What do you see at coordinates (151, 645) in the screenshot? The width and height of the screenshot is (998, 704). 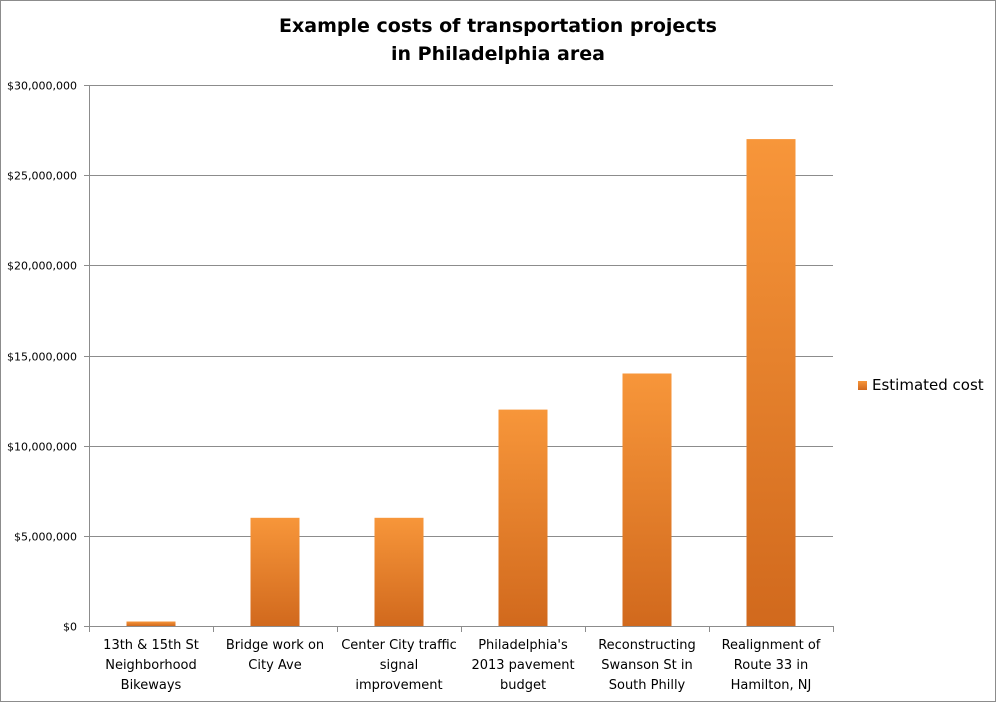 I see `x-tick-label-line: 13th & 15th St` at bounding box center [151, 645].